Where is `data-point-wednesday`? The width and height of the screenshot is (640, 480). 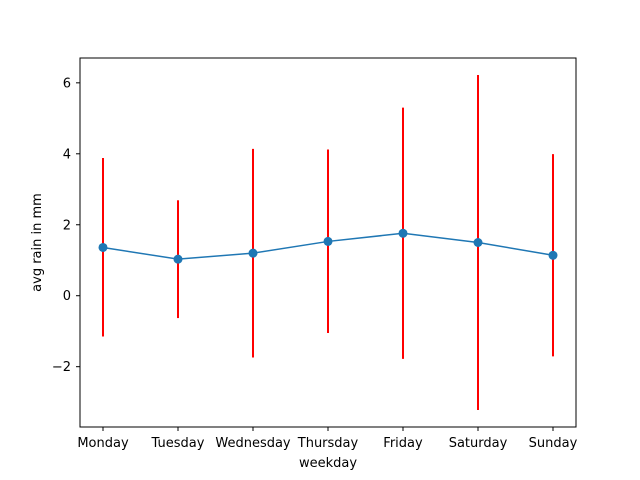 data-point-wednesday is located at coordinates (253, 253).